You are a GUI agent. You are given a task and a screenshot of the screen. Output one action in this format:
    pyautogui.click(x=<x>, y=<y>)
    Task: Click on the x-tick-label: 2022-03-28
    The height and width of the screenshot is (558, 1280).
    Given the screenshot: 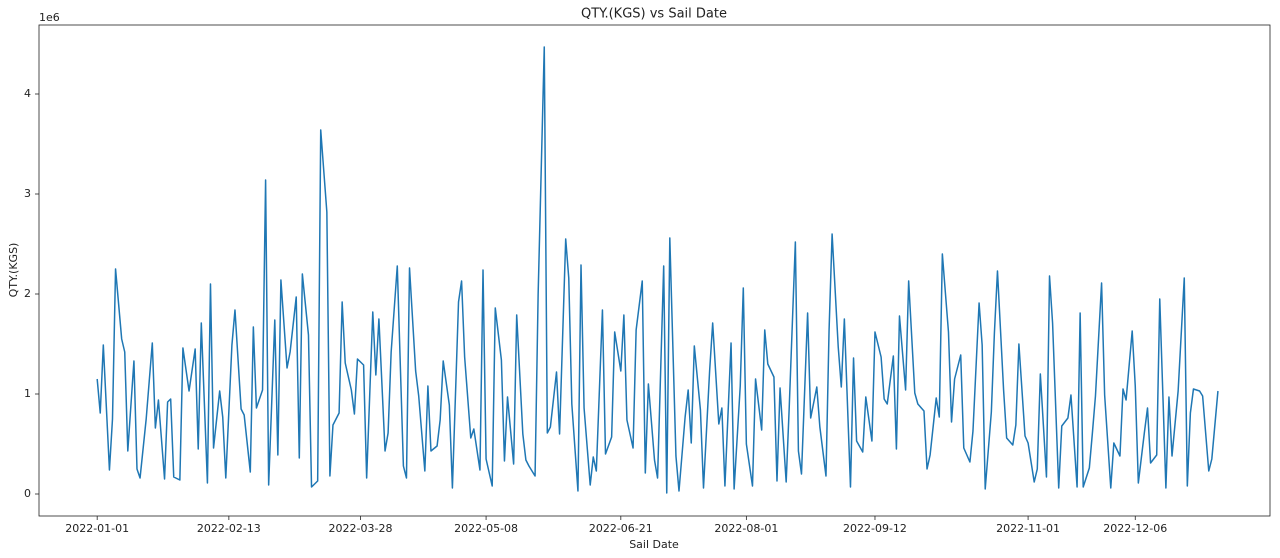 What is the action you would take?
    pyautogui.click(x=361, y=528)
    